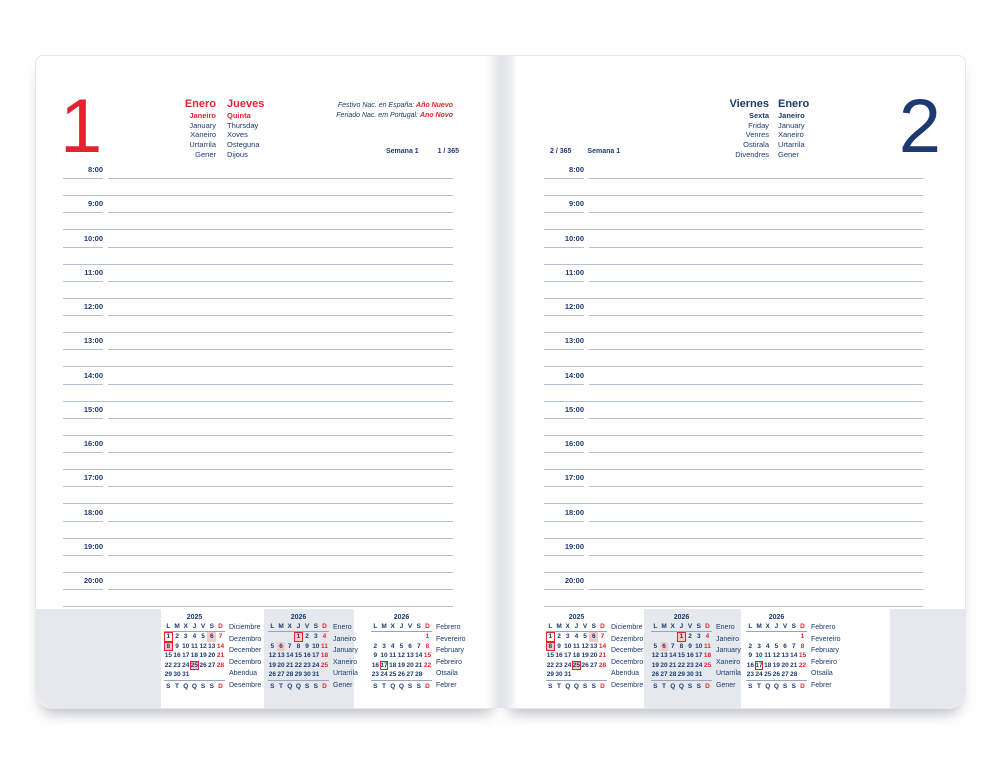  I want to click on day-cell: 13, so click(212, 646).